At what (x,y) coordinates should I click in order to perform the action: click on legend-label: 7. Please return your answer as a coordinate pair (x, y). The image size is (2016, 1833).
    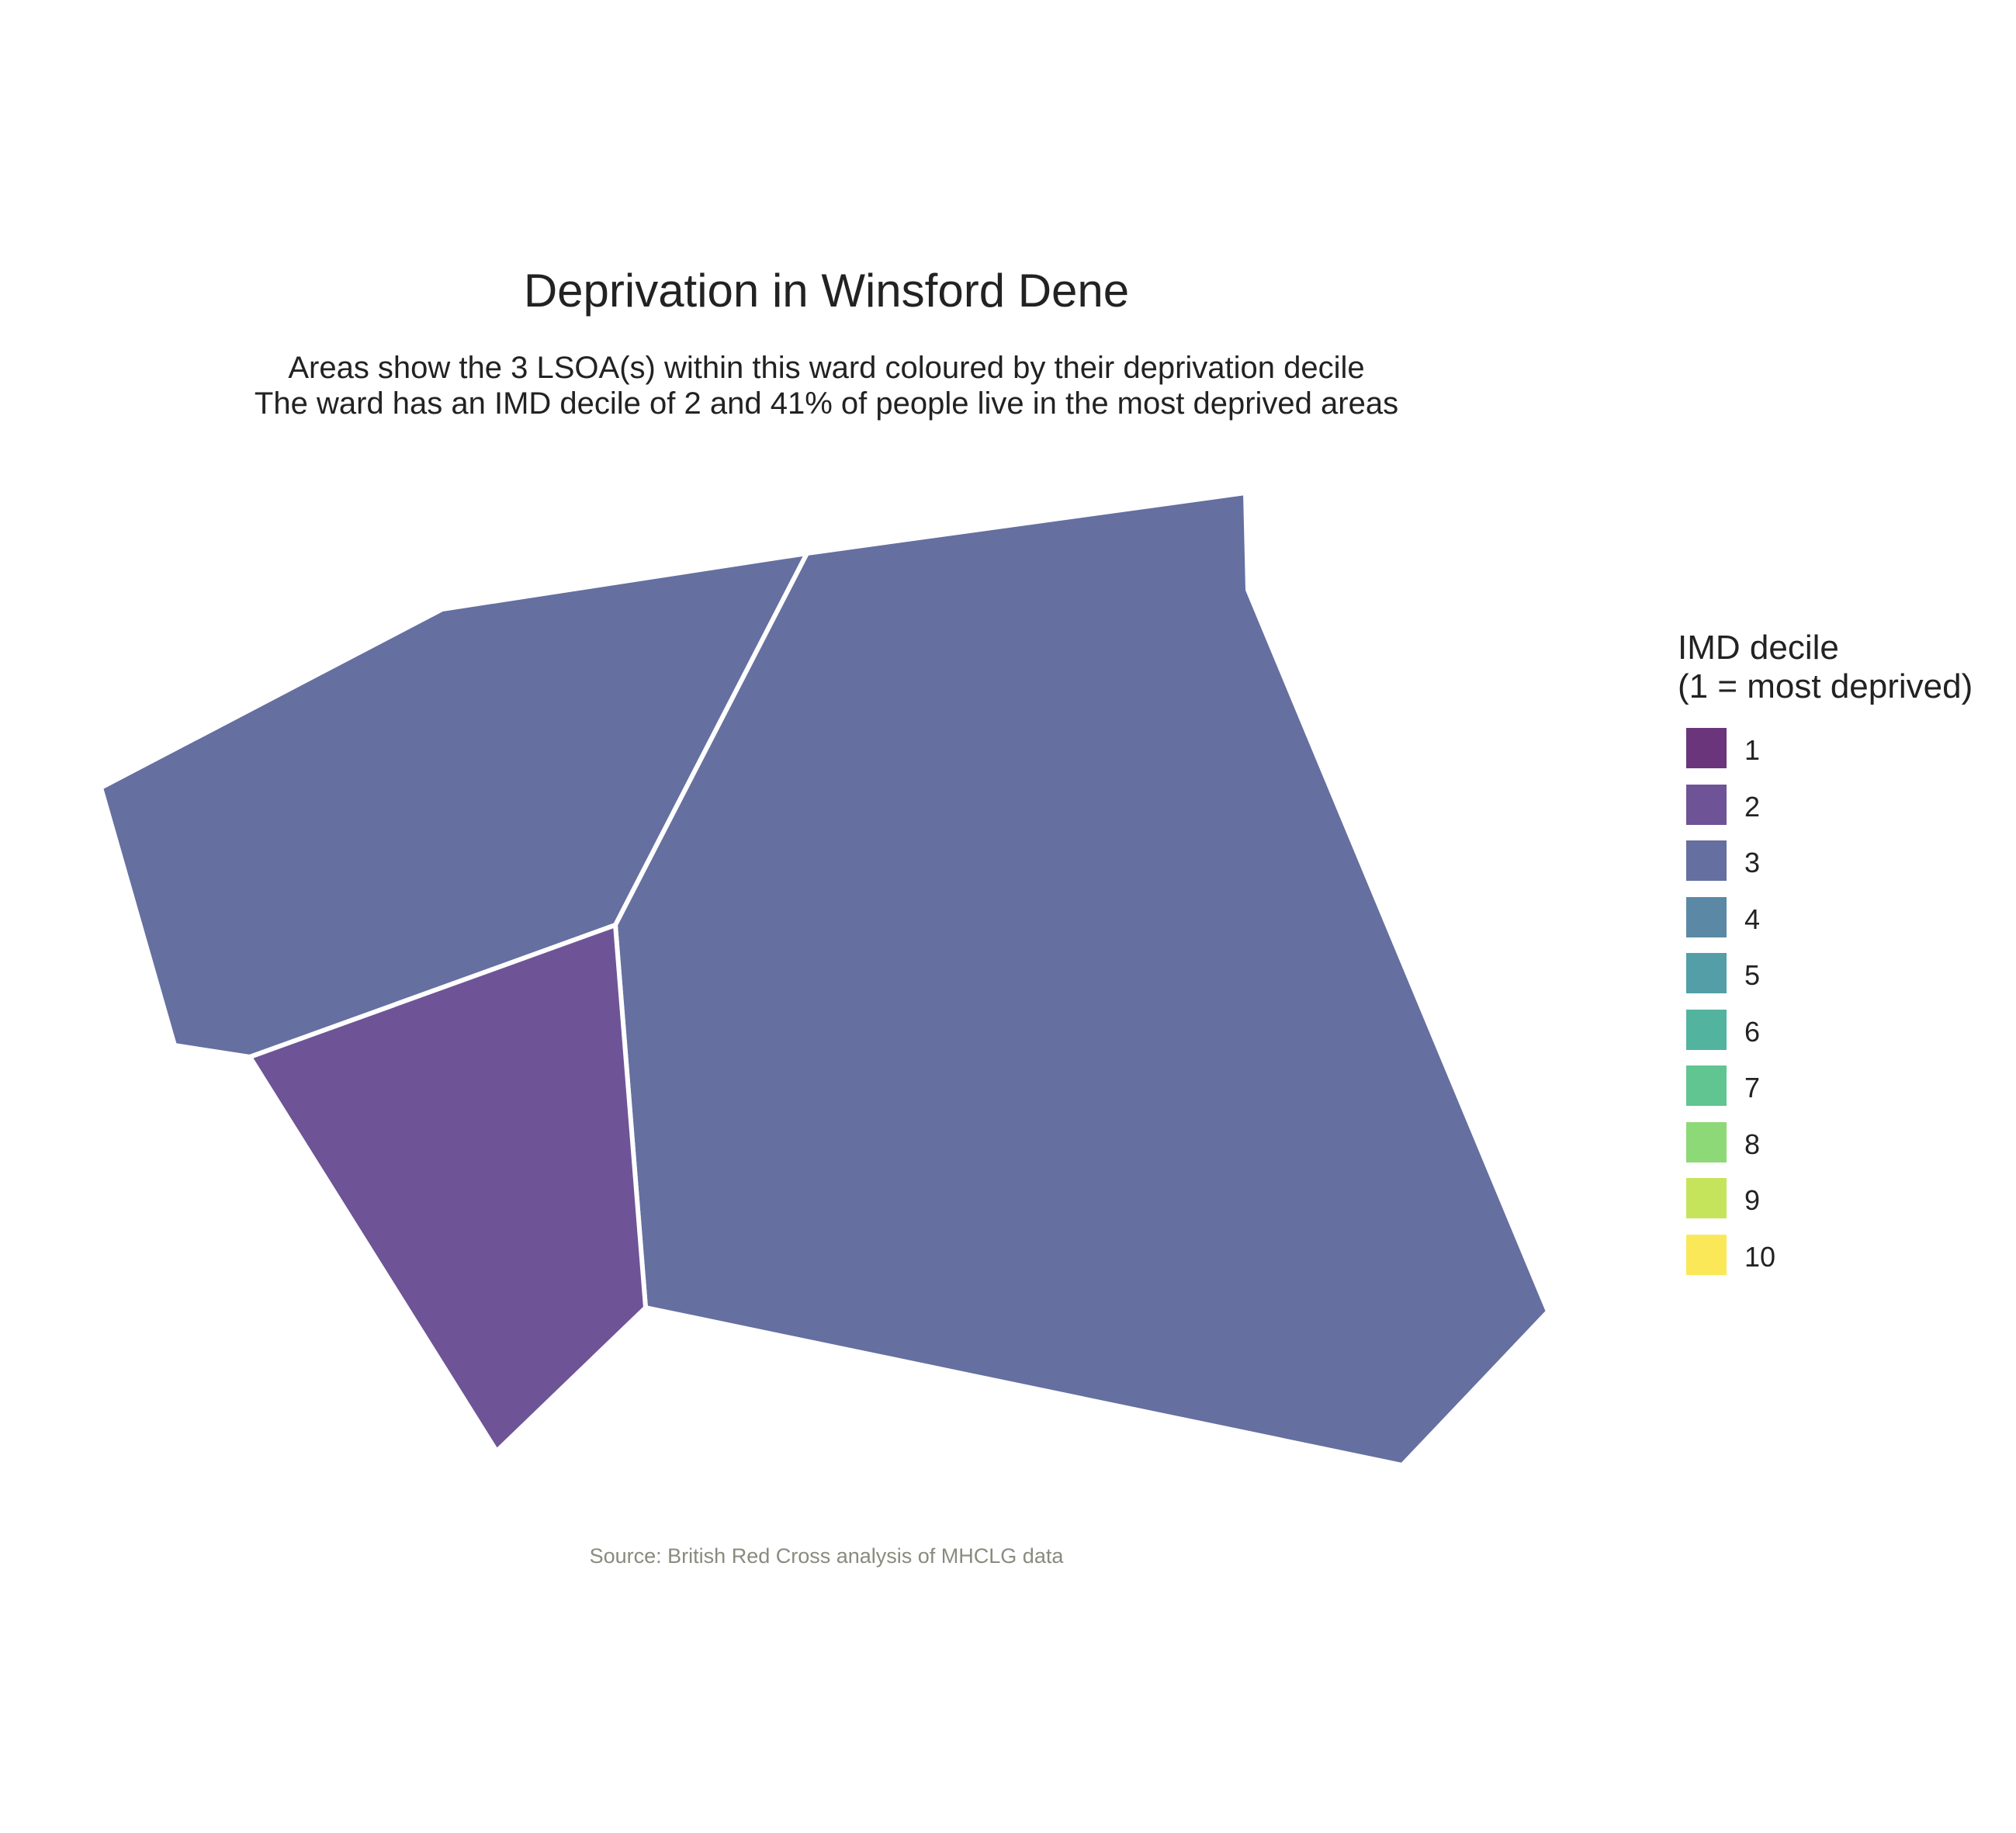
    Looking at the image, I should click on (1753, 1088).